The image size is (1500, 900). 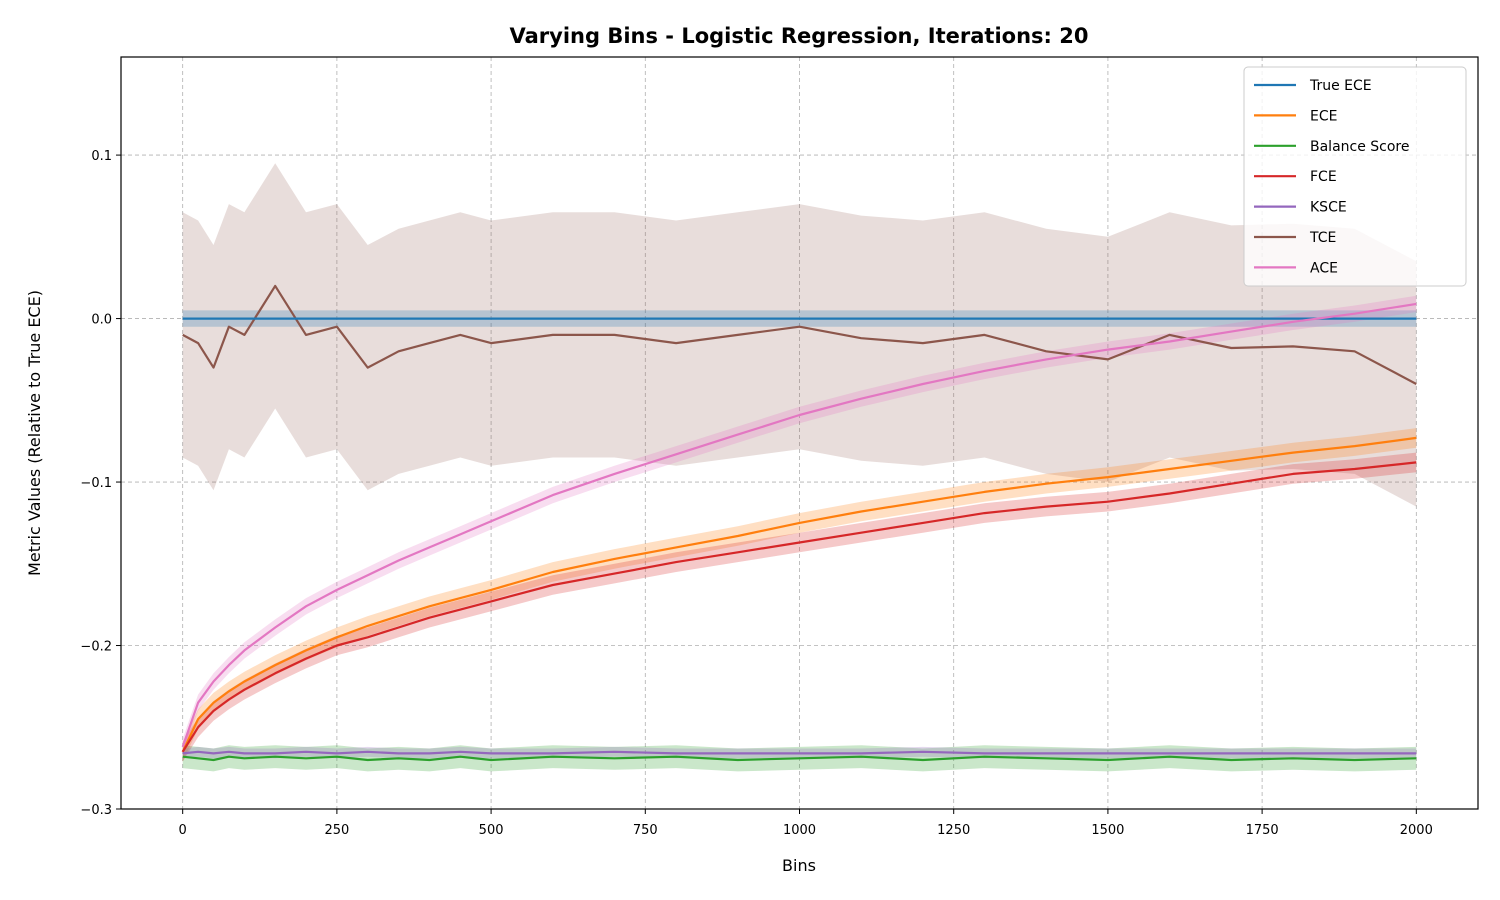 What do you see at coordinates (953, 830) in the screenshot?
I see `x-tick-label: 1250` at bounding box center [953, 830].